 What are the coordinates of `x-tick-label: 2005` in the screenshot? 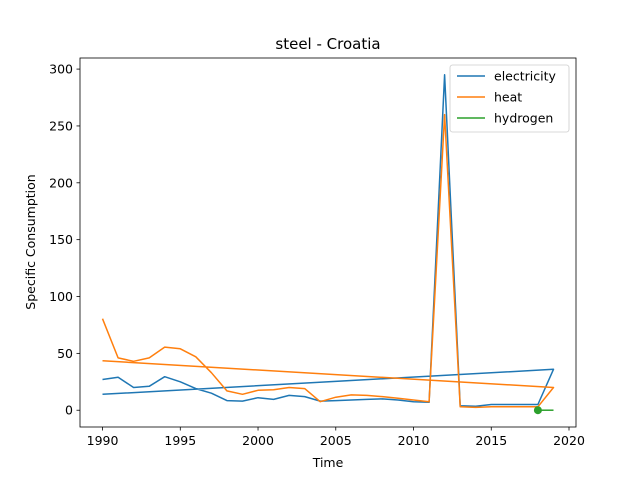 It's located at (336, 440).